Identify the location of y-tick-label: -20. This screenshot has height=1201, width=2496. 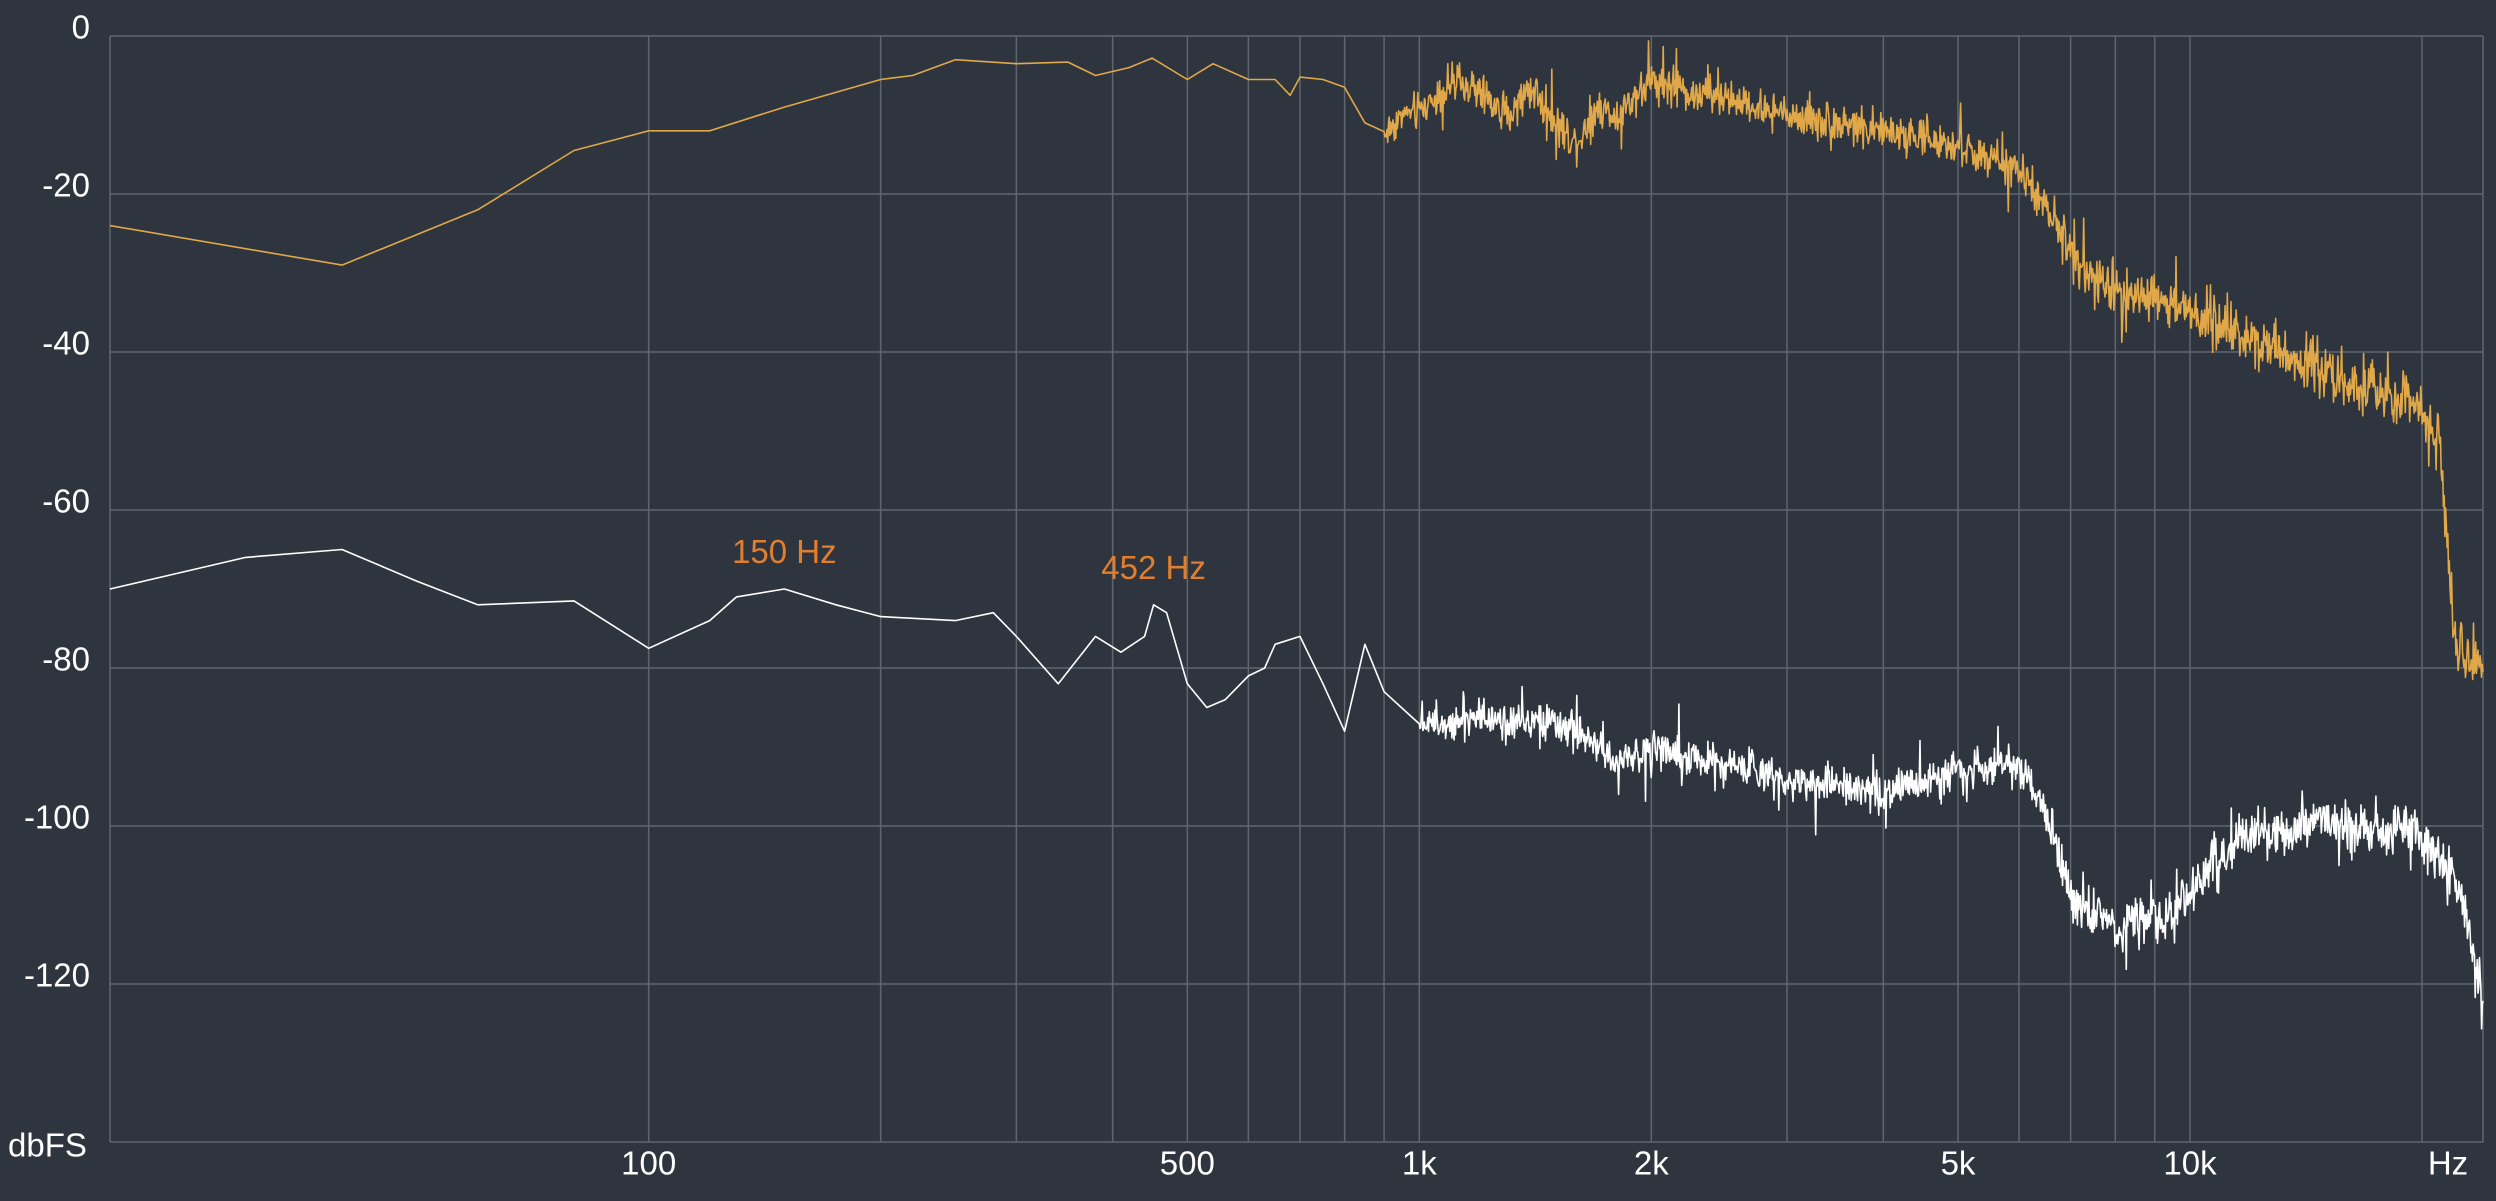
(66, 185).